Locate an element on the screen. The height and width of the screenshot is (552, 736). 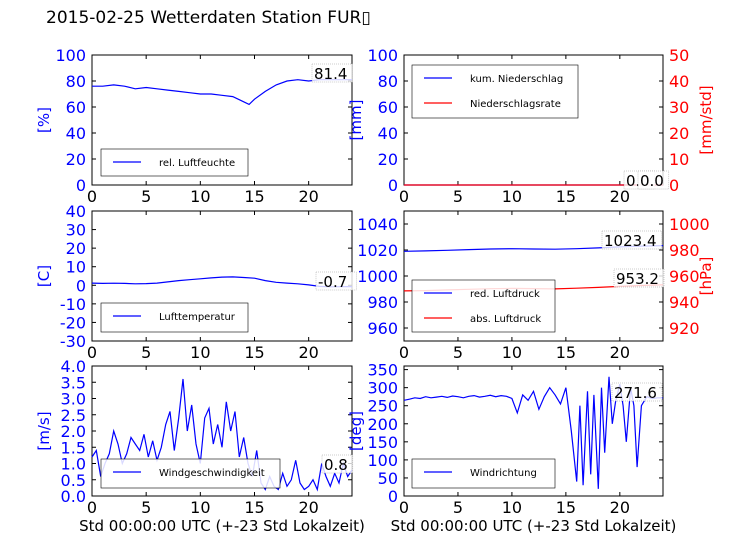
precipitation-x-tick-label: 10 is located at coordinates (512, 196).